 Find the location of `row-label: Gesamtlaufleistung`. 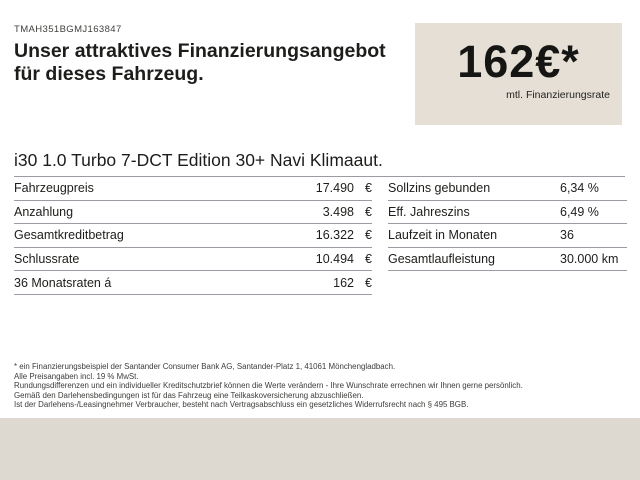

row-label: Gesamtlaufleistung is located at coordinates (442, 259).